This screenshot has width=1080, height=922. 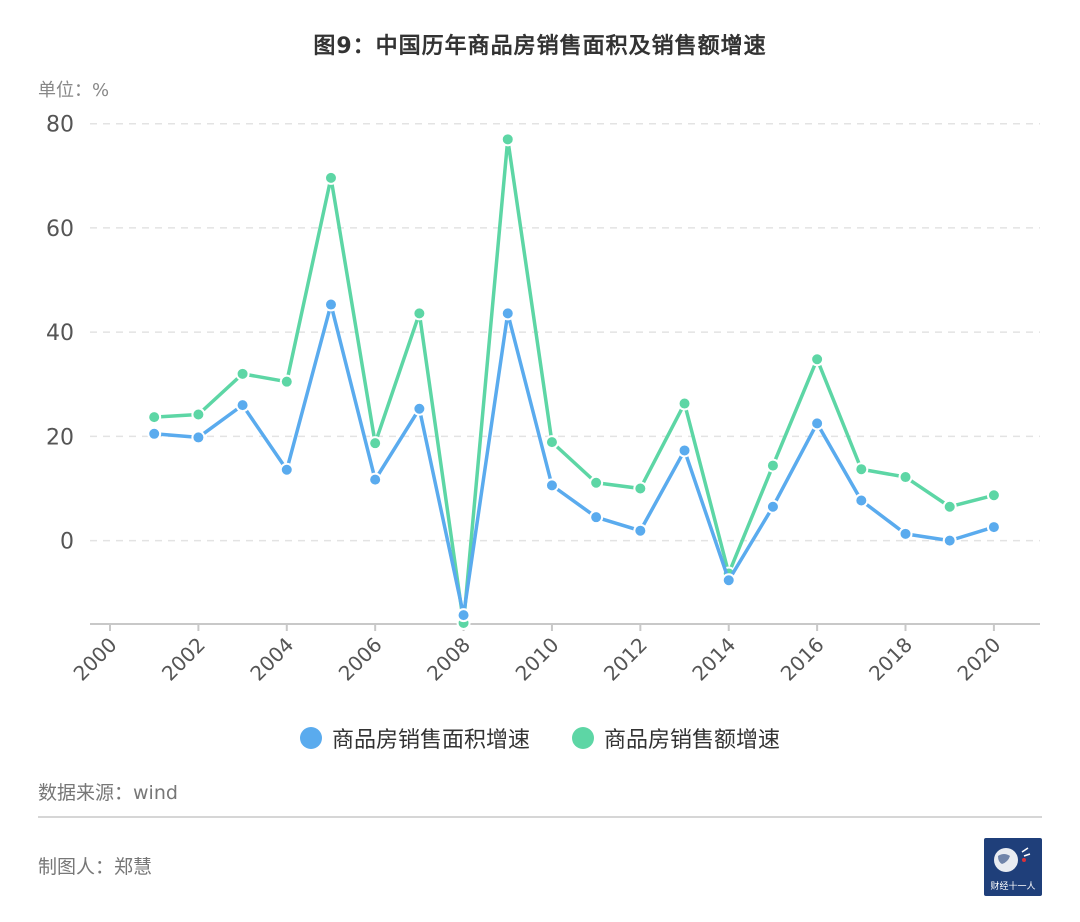 I want to click on globe-icon, so click(x=1012, y=859).